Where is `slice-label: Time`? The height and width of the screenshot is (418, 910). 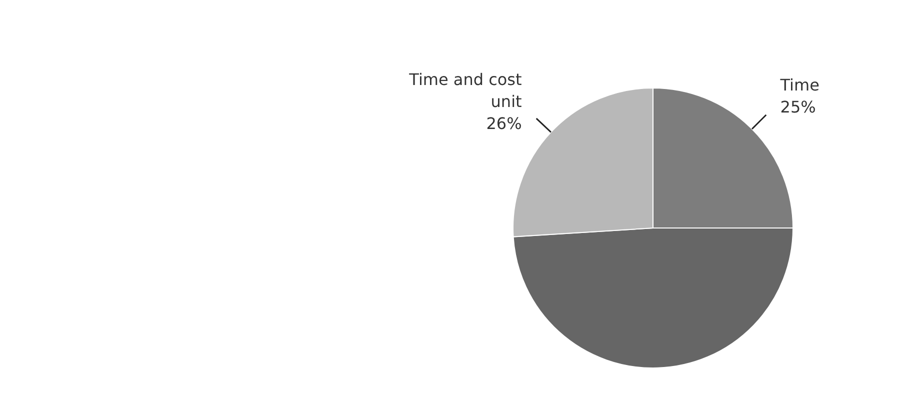 slice-label: Time is located at coordinates (799, 85).